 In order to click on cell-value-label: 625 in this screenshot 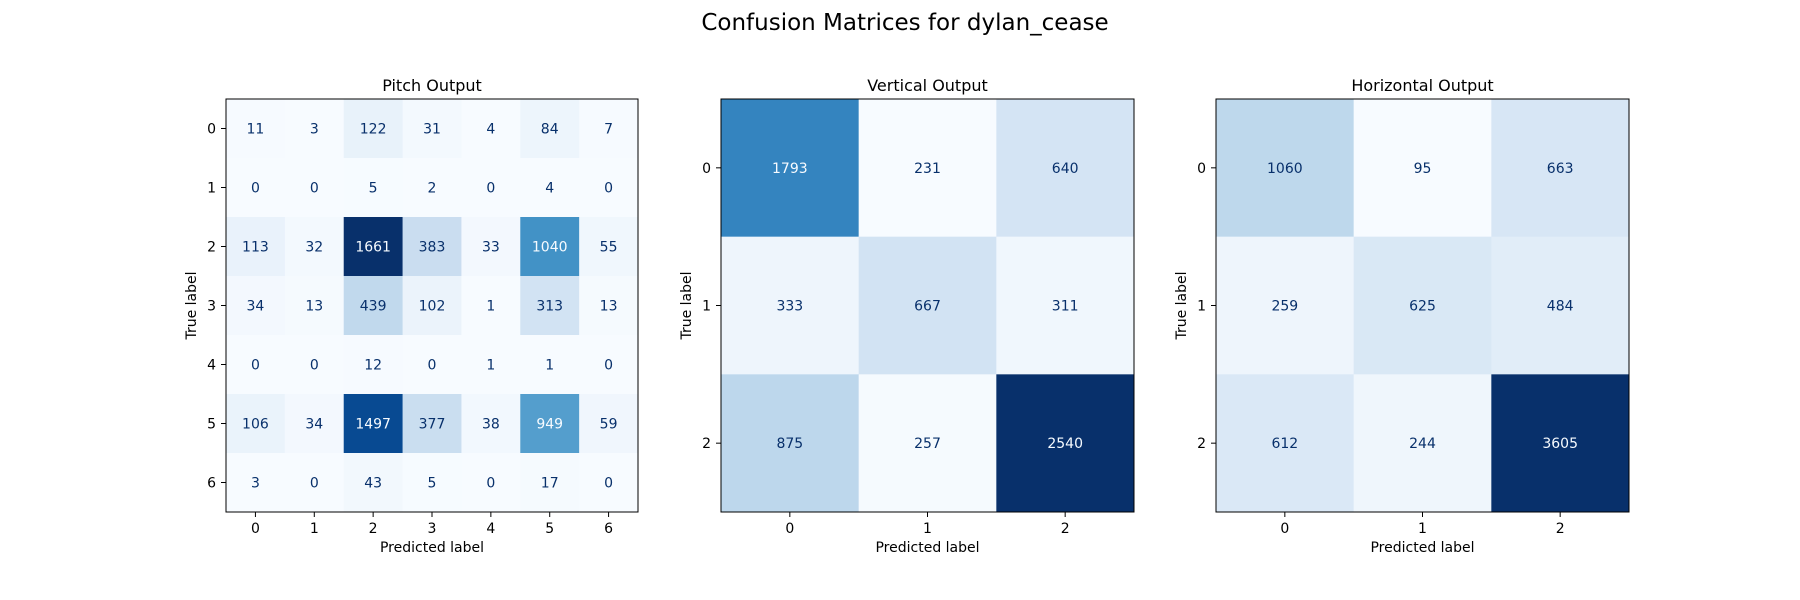, I will do `click(1422, 307)`.